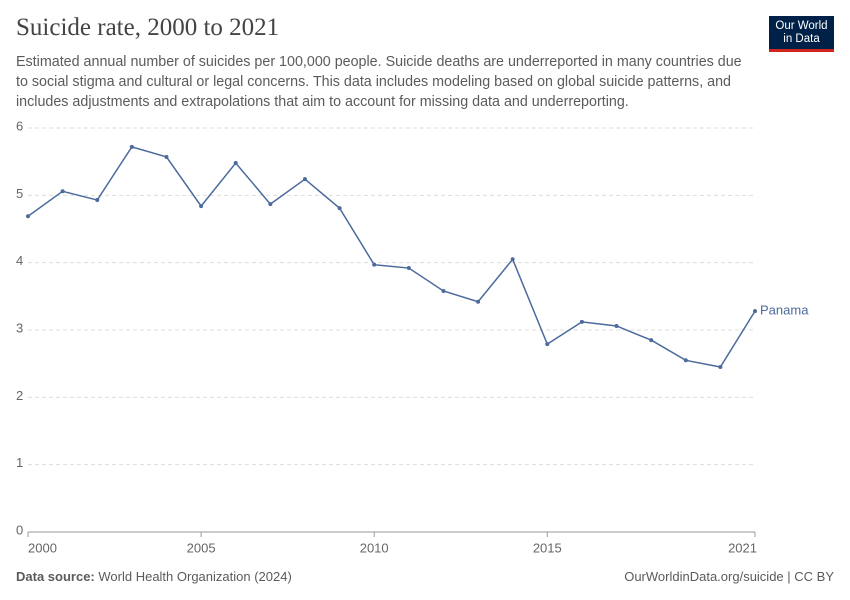 The width and height of the screenshot is (850, 600). Describe the element at coordinates (547, 547) in the screenshot. I see `x-tick-label: 2015` at that location.